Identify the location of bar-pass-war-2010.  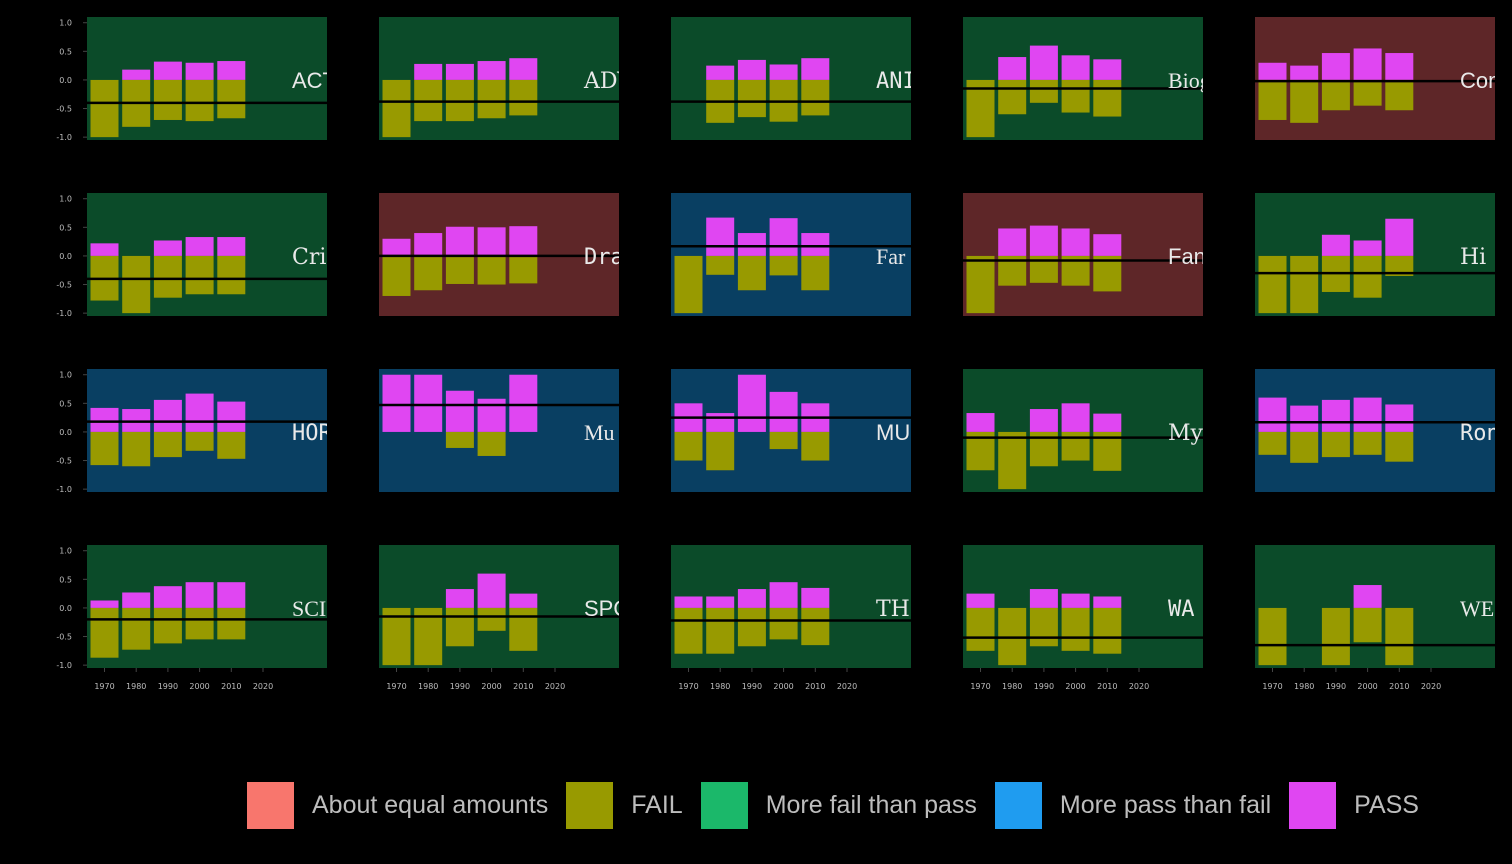
(1107, 602).